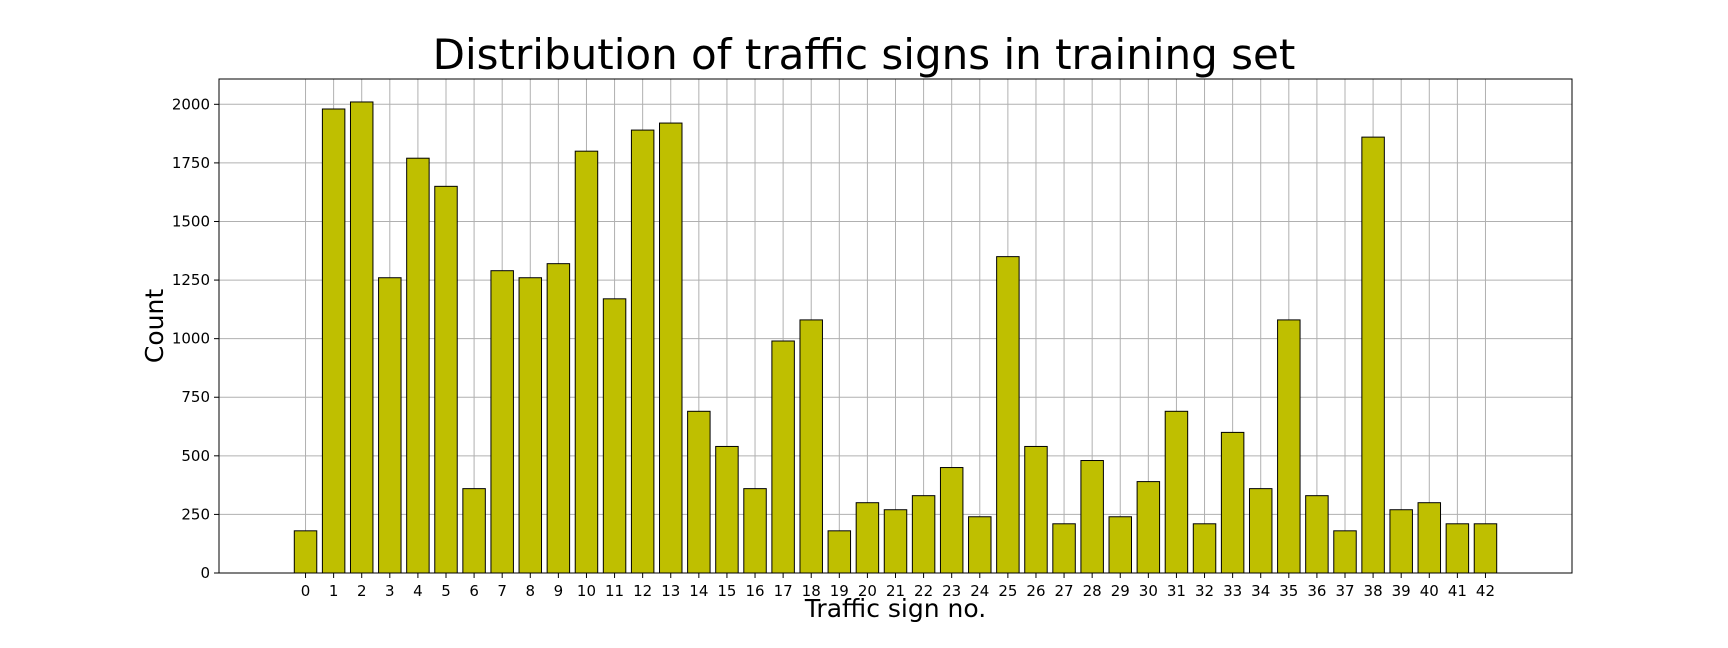  What do you see at coordinates (1457, 591) in the screenshot?
I see `x-tick-label: 41` at bounding box center [1457, 591].